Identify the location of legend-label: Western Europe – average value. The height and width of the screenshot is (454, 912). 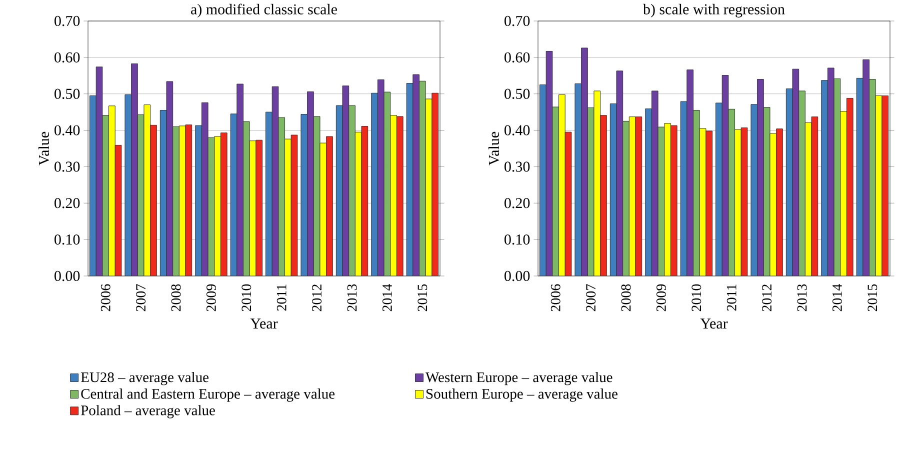
(519, 379).